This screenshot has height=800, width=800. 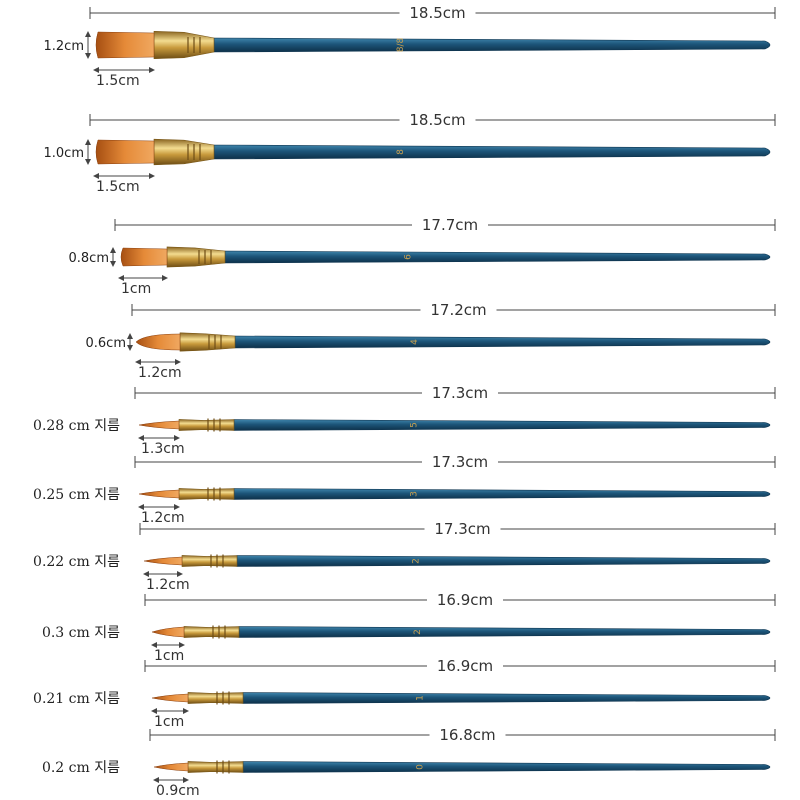 What do you see at coordinates (81, 633) in the screenshot?
I see `diameter-label: 0.3 cm 지름` at bounding box center [81, 633].